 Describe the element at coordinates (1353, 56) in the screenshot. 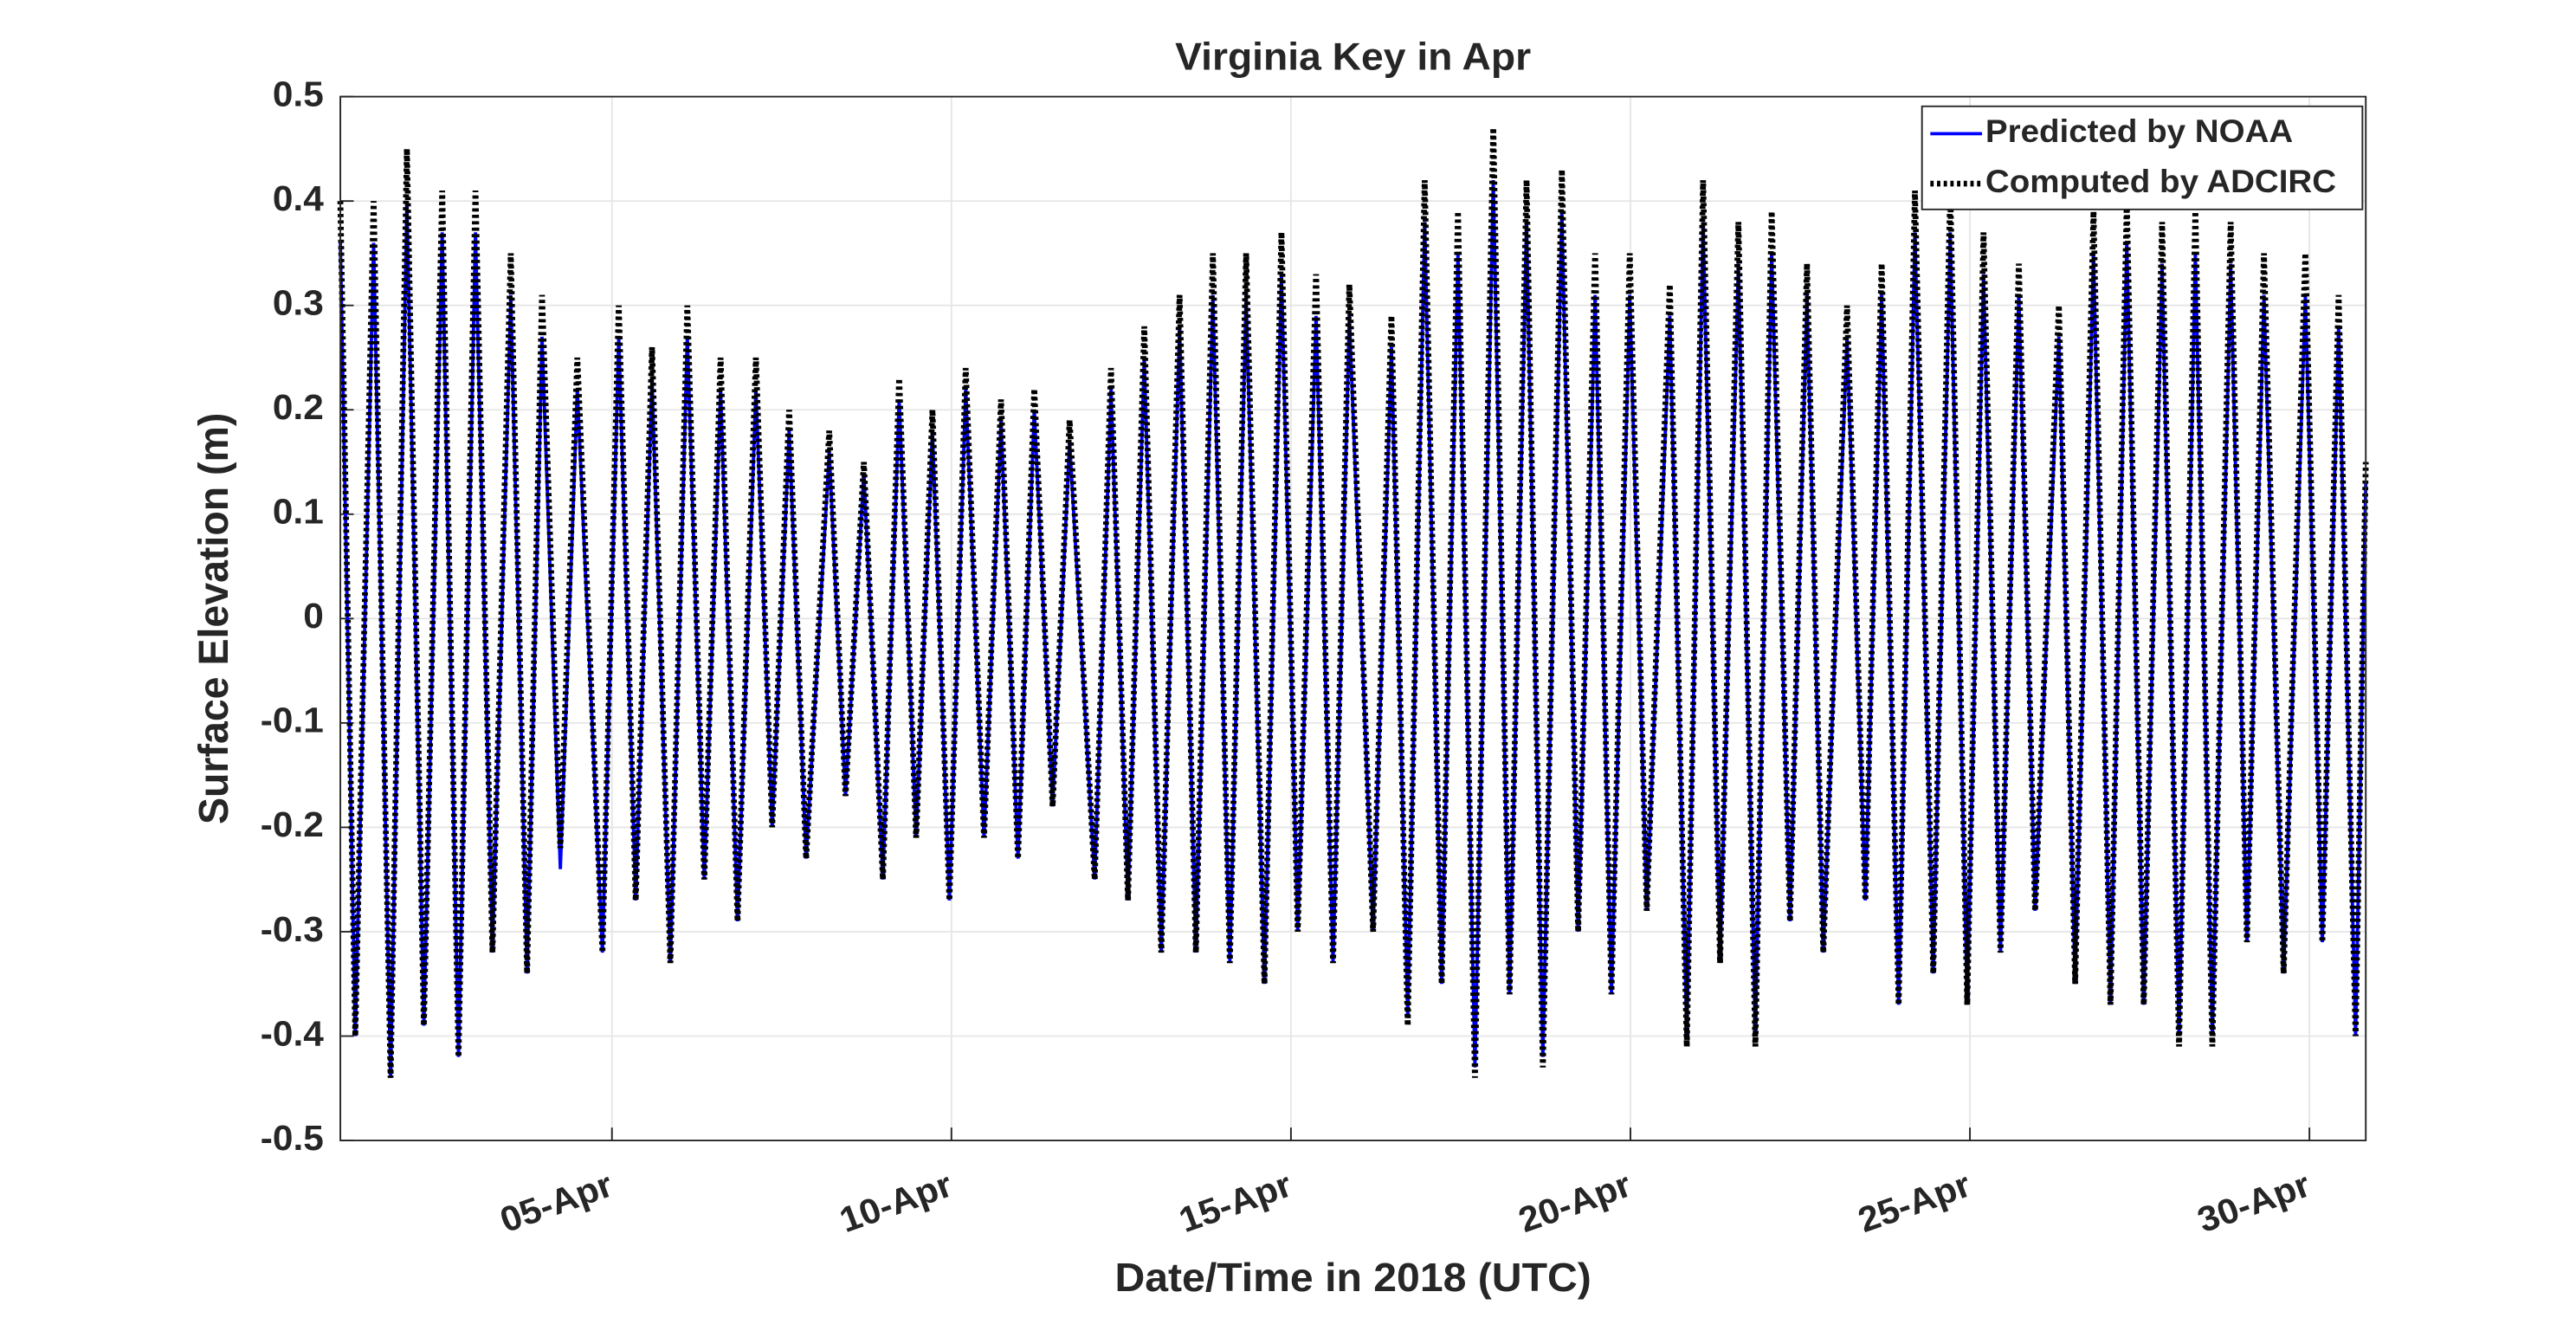

I see `chart-title: Virginia Key in Apr` at that location.